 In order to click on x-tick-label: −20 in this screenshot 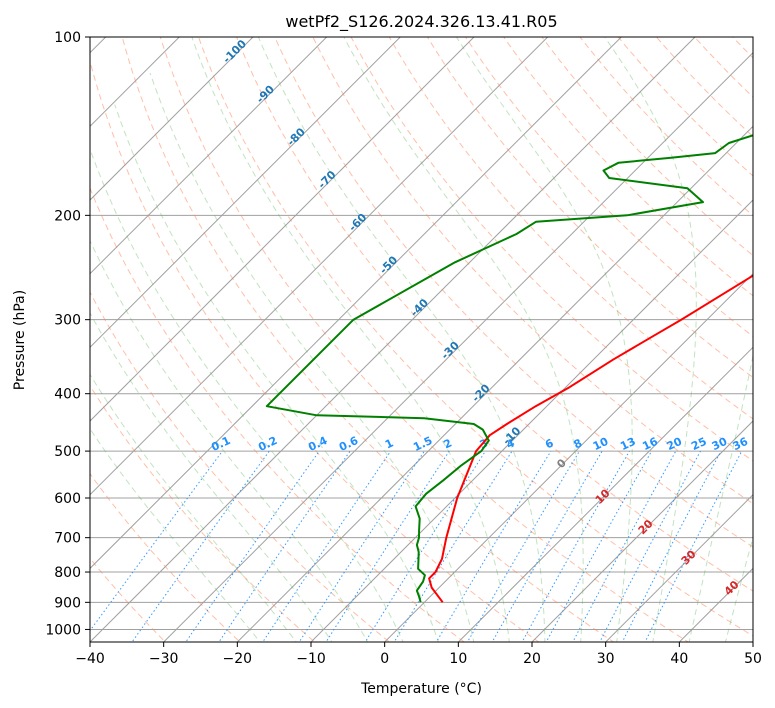, I will do `click(238, 659)`.